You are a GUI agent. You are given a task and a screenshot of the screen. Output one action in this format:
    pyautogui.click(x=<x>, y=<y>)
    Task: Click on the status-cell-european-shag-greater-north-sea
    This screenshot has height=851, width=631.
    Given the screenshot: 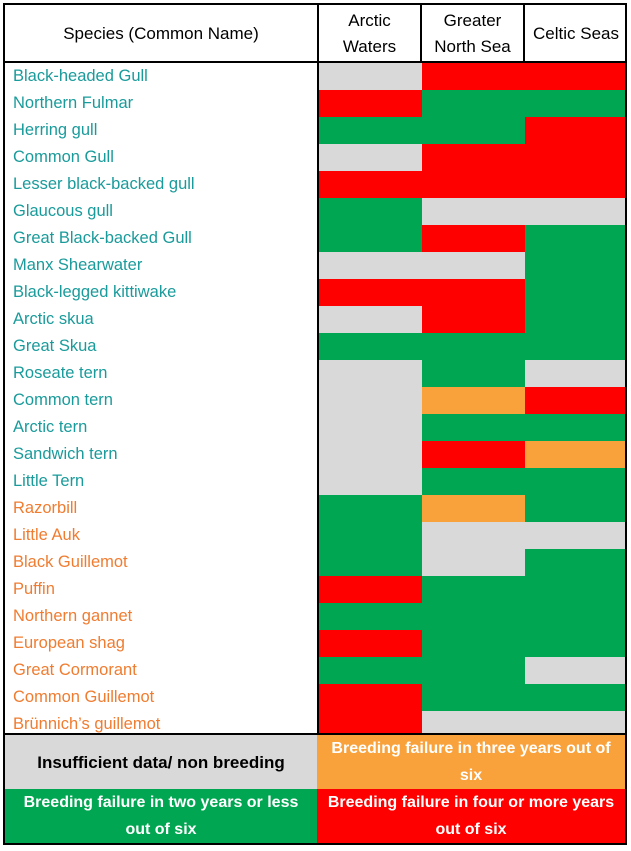 What is the action you would take?
    pyautogui.click(x=473, y=643)
    